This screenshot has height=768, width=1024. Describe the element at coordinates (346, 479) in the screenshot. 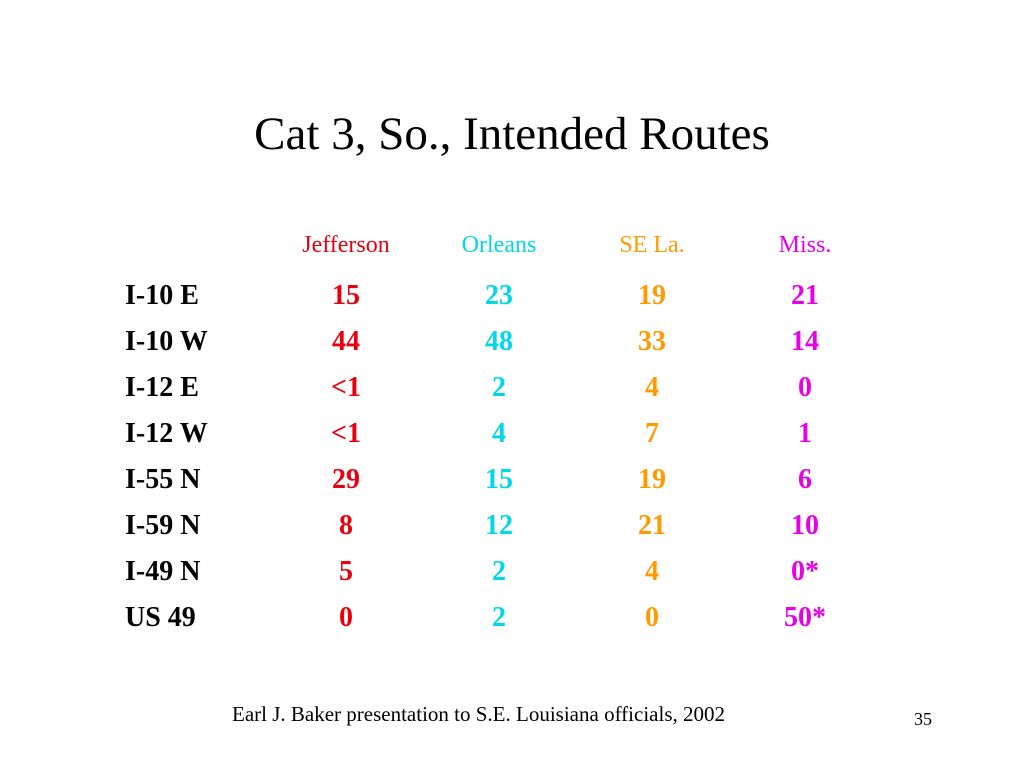

I see `cell-i55n-jefferson: 29` at that location.